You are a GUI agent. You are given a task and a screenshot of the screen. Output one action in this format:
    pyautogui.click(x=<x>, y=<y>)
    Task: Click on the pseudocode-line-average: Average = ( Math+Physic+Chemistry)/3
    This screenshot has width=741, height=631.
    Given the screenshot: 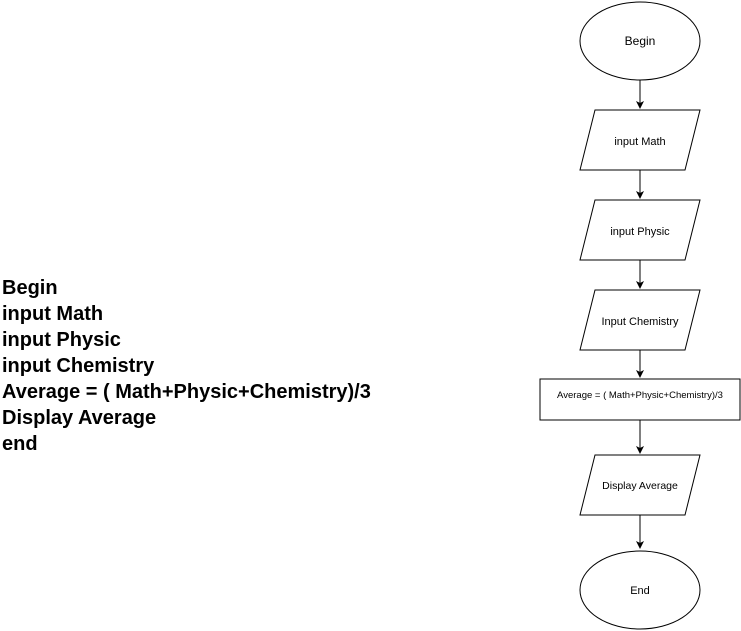 What is the action you would take?
    pyautogui.click(x=186, y=392)
    